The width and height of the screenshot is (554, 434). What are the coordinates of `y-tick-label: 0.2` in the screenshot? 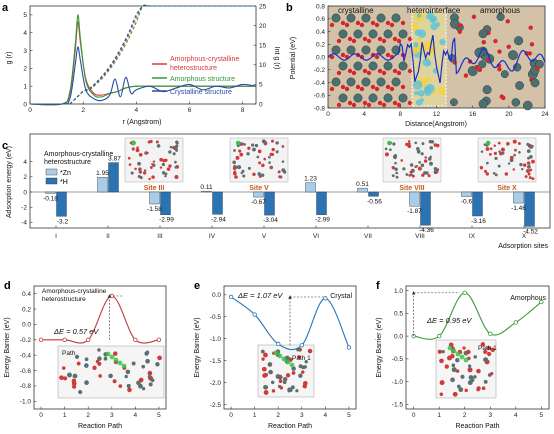 It's located at (320, 45).